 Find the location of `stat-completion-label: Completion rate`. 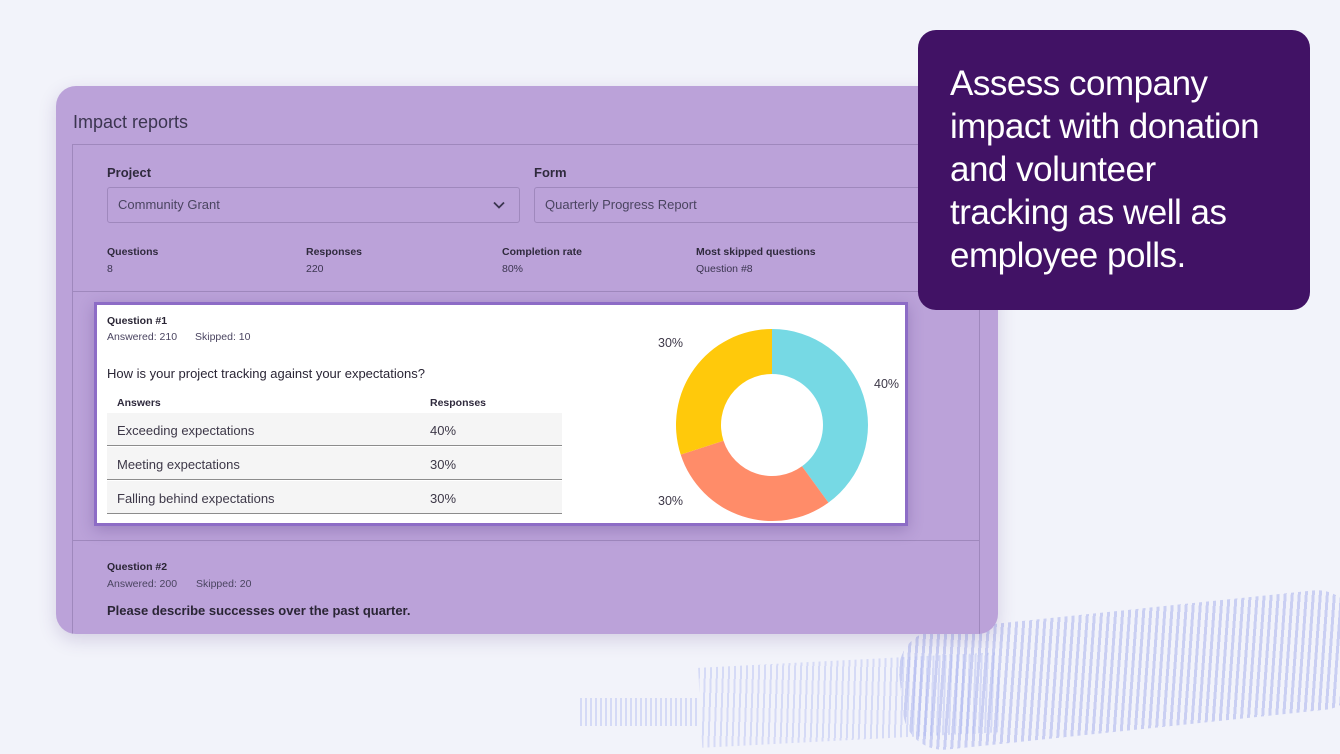

stat-completion-label: Completion rate is located at coordinates (542, 252).